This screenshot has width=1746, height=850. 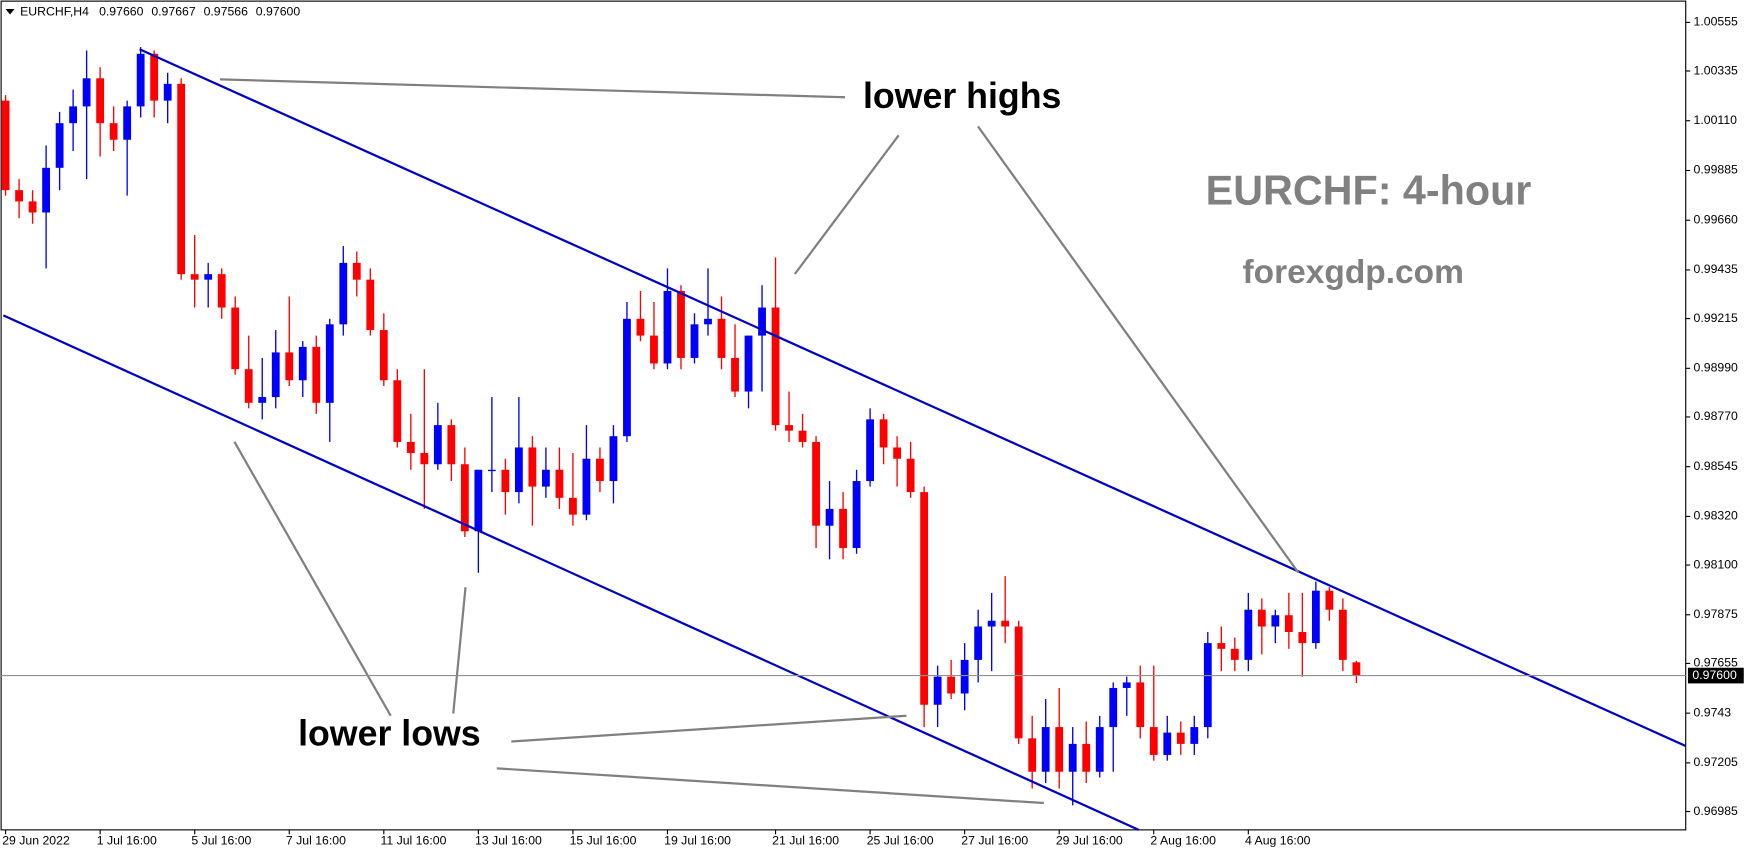 What do you see at coordinates (127, 840) in the screenshot?
I see `x-tick-label: 1 Jul 16:00` at bounding box center [127, 840].